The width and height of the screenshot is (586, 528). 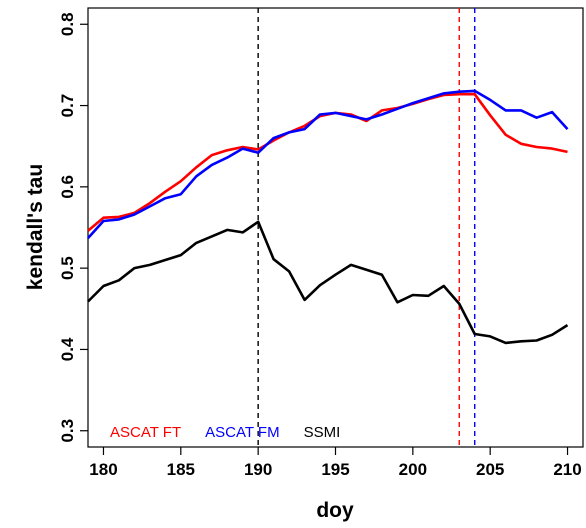 I want to click on legend-item: SSMI, so click(x=322, y=432).